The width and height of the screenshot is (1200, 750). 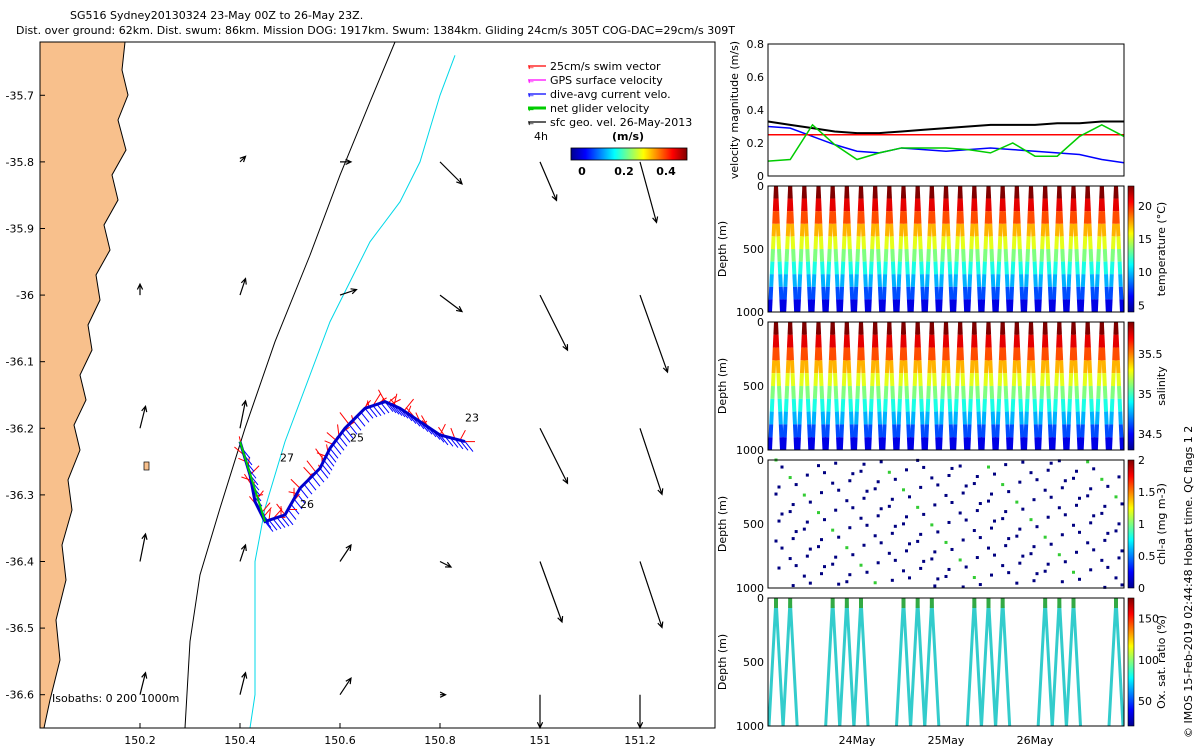 I want to click on net-glider-velocity, so click(x=252, y=481).